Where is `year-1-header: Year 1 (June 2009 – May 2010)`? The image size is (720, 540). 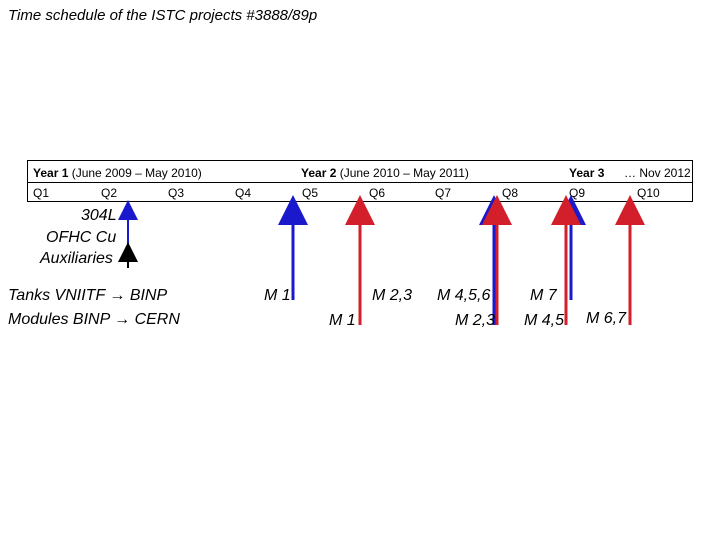
year-1-header: Year 1 (June 2009 – May 2010) is located at coordinates (117, 173).